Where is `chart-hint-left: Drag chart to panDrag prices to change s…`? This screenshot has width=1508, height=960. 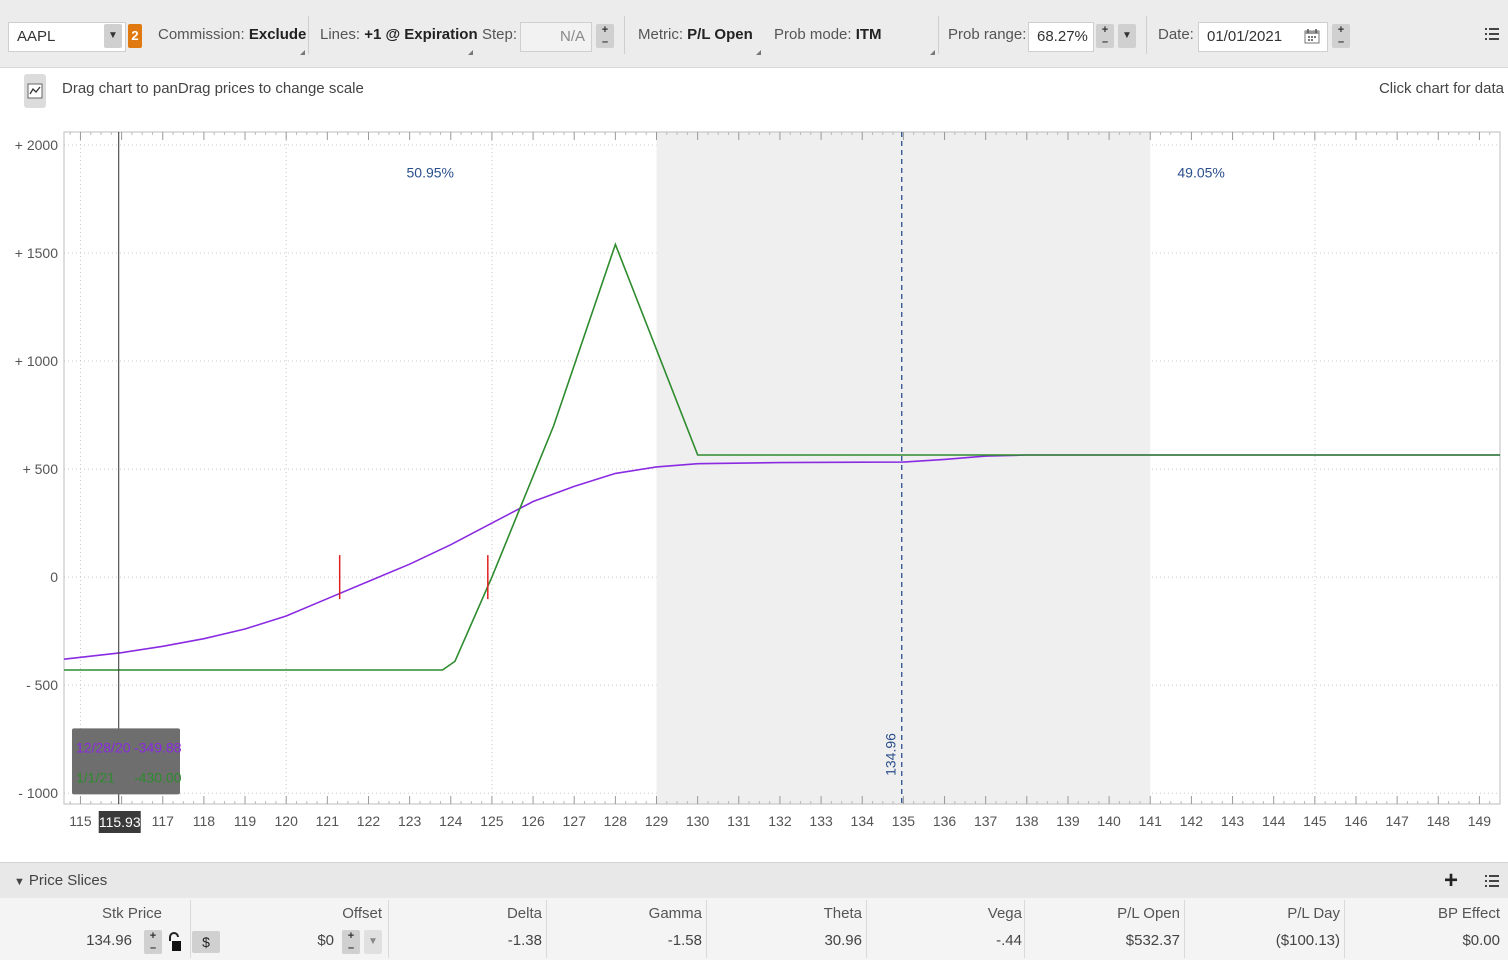
chart-hint-left: Drag chart to panDrag prices to change s… is located at coordinates (213, 88).